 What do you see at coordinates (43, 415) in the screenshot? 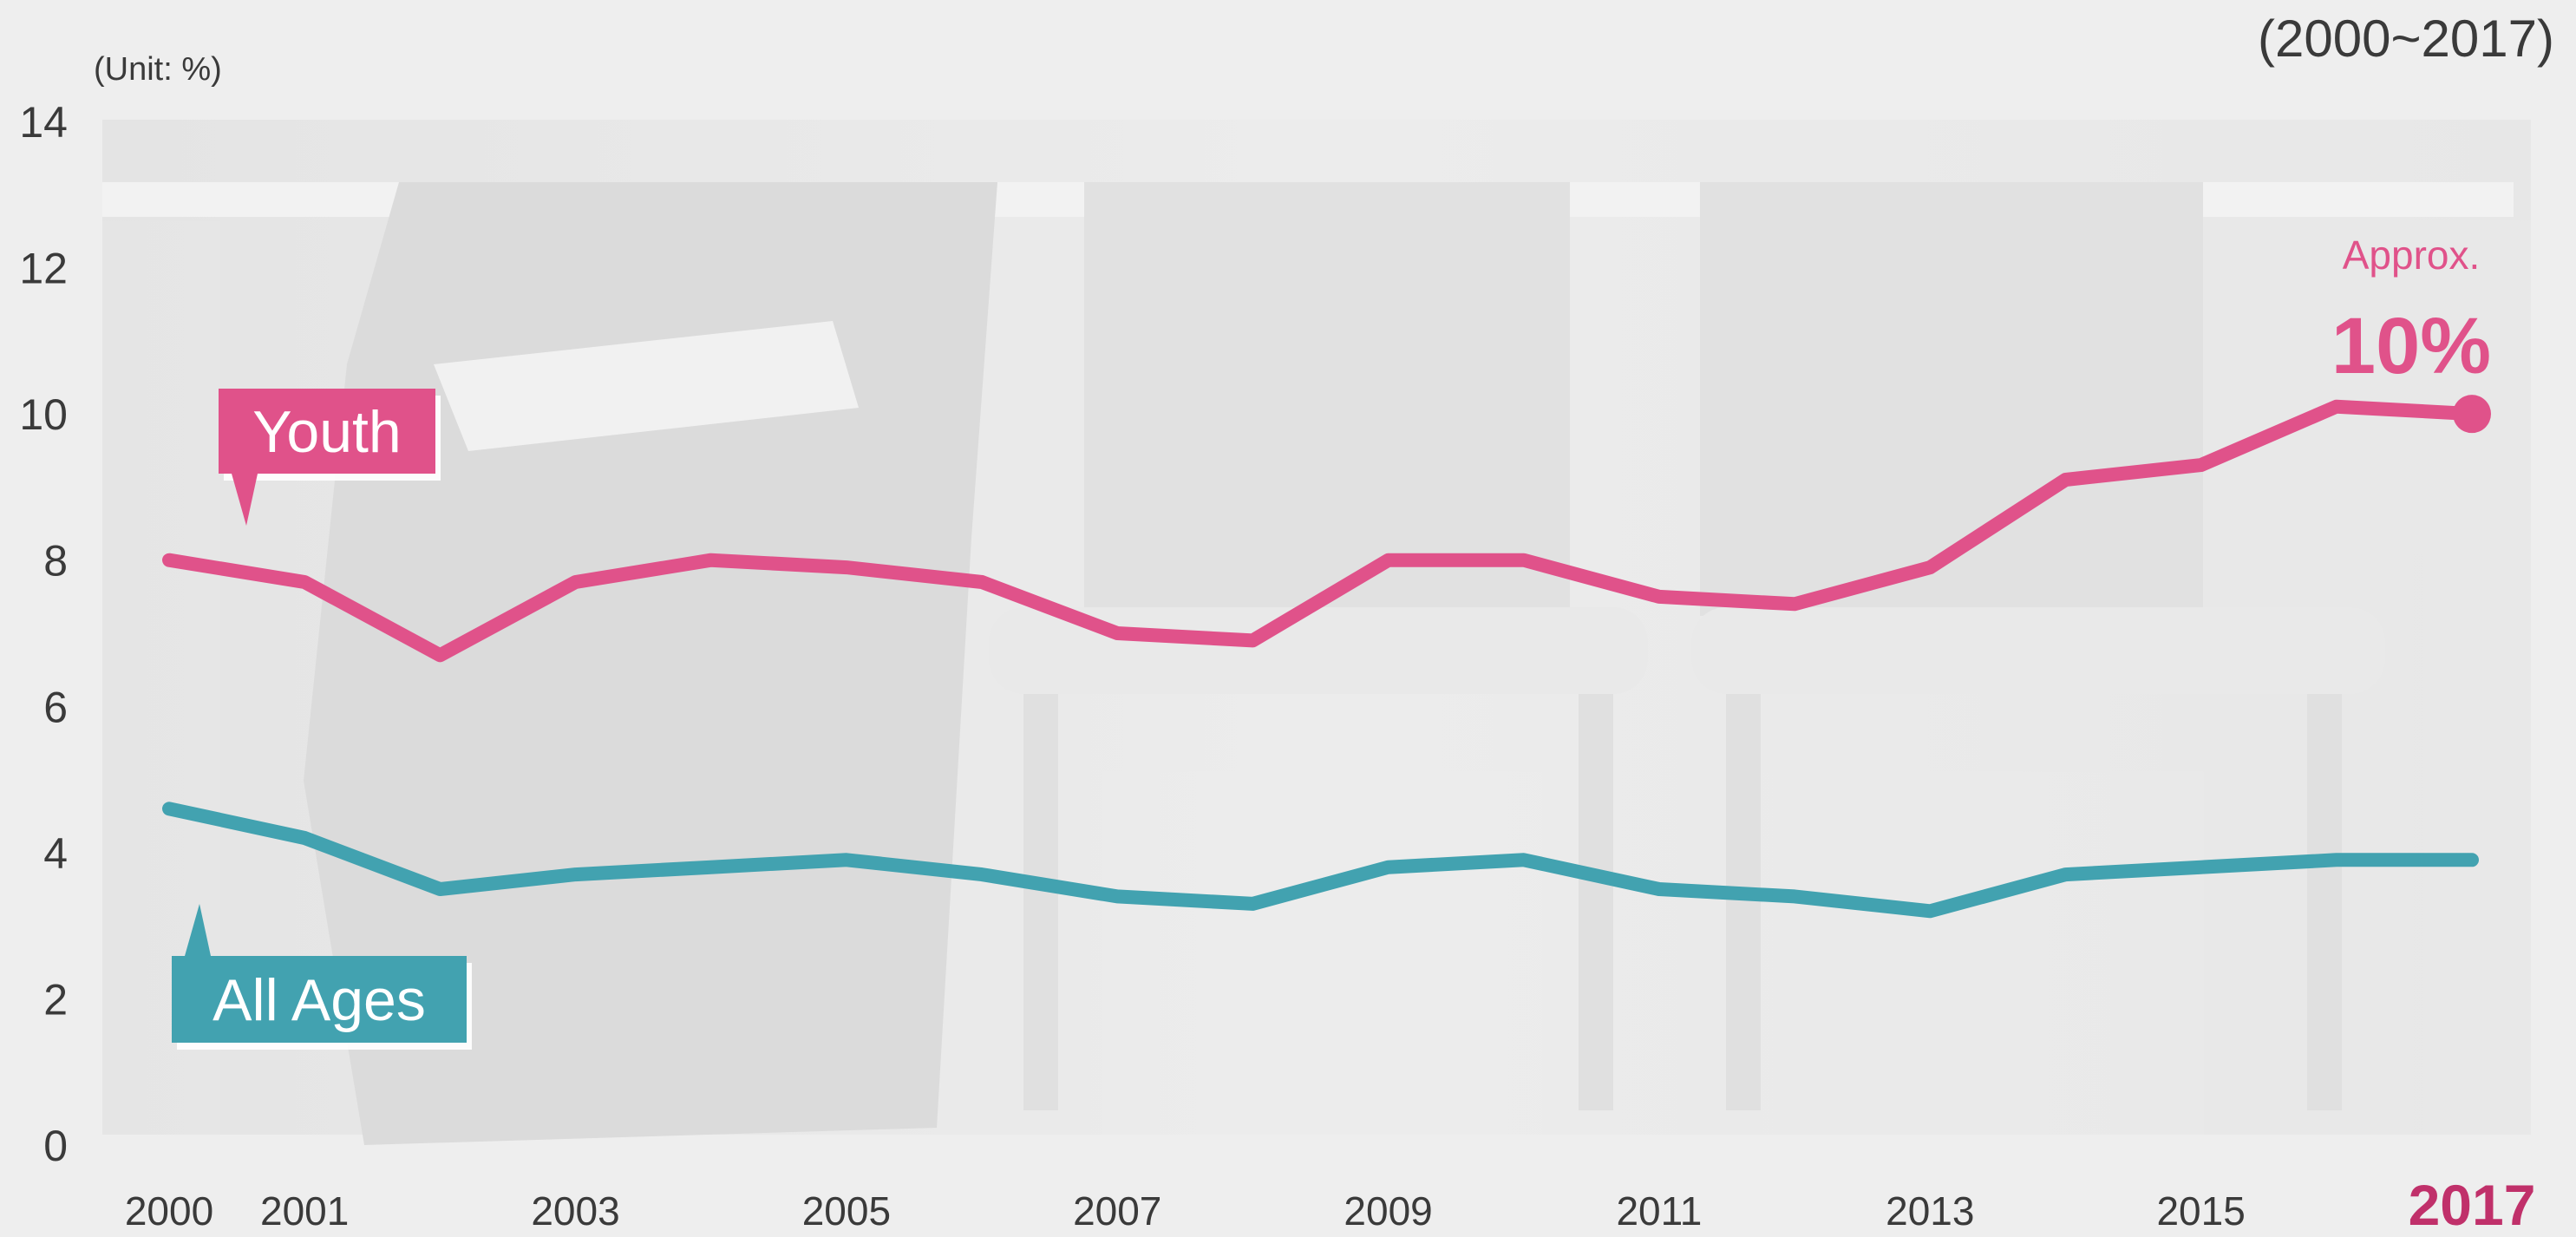
I see `y-tick-label: 10` at bounding box center [43, 415].